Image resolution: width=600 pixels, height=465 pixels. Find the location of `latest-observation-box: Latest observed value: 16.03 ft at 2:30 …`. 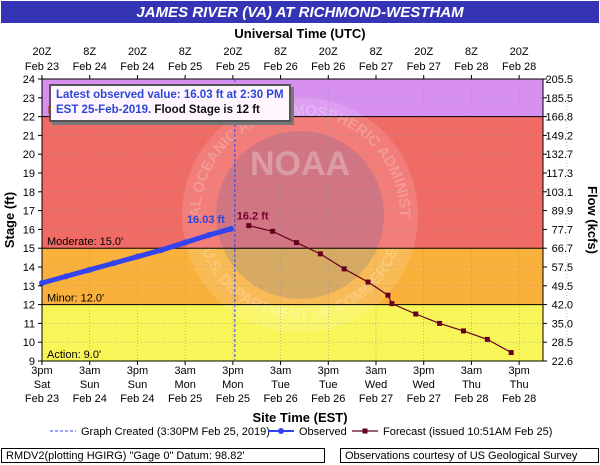

latest-observation-box: Latest observed value: 16.03 ft at 2:30 … is located at coordinates (170, 103).